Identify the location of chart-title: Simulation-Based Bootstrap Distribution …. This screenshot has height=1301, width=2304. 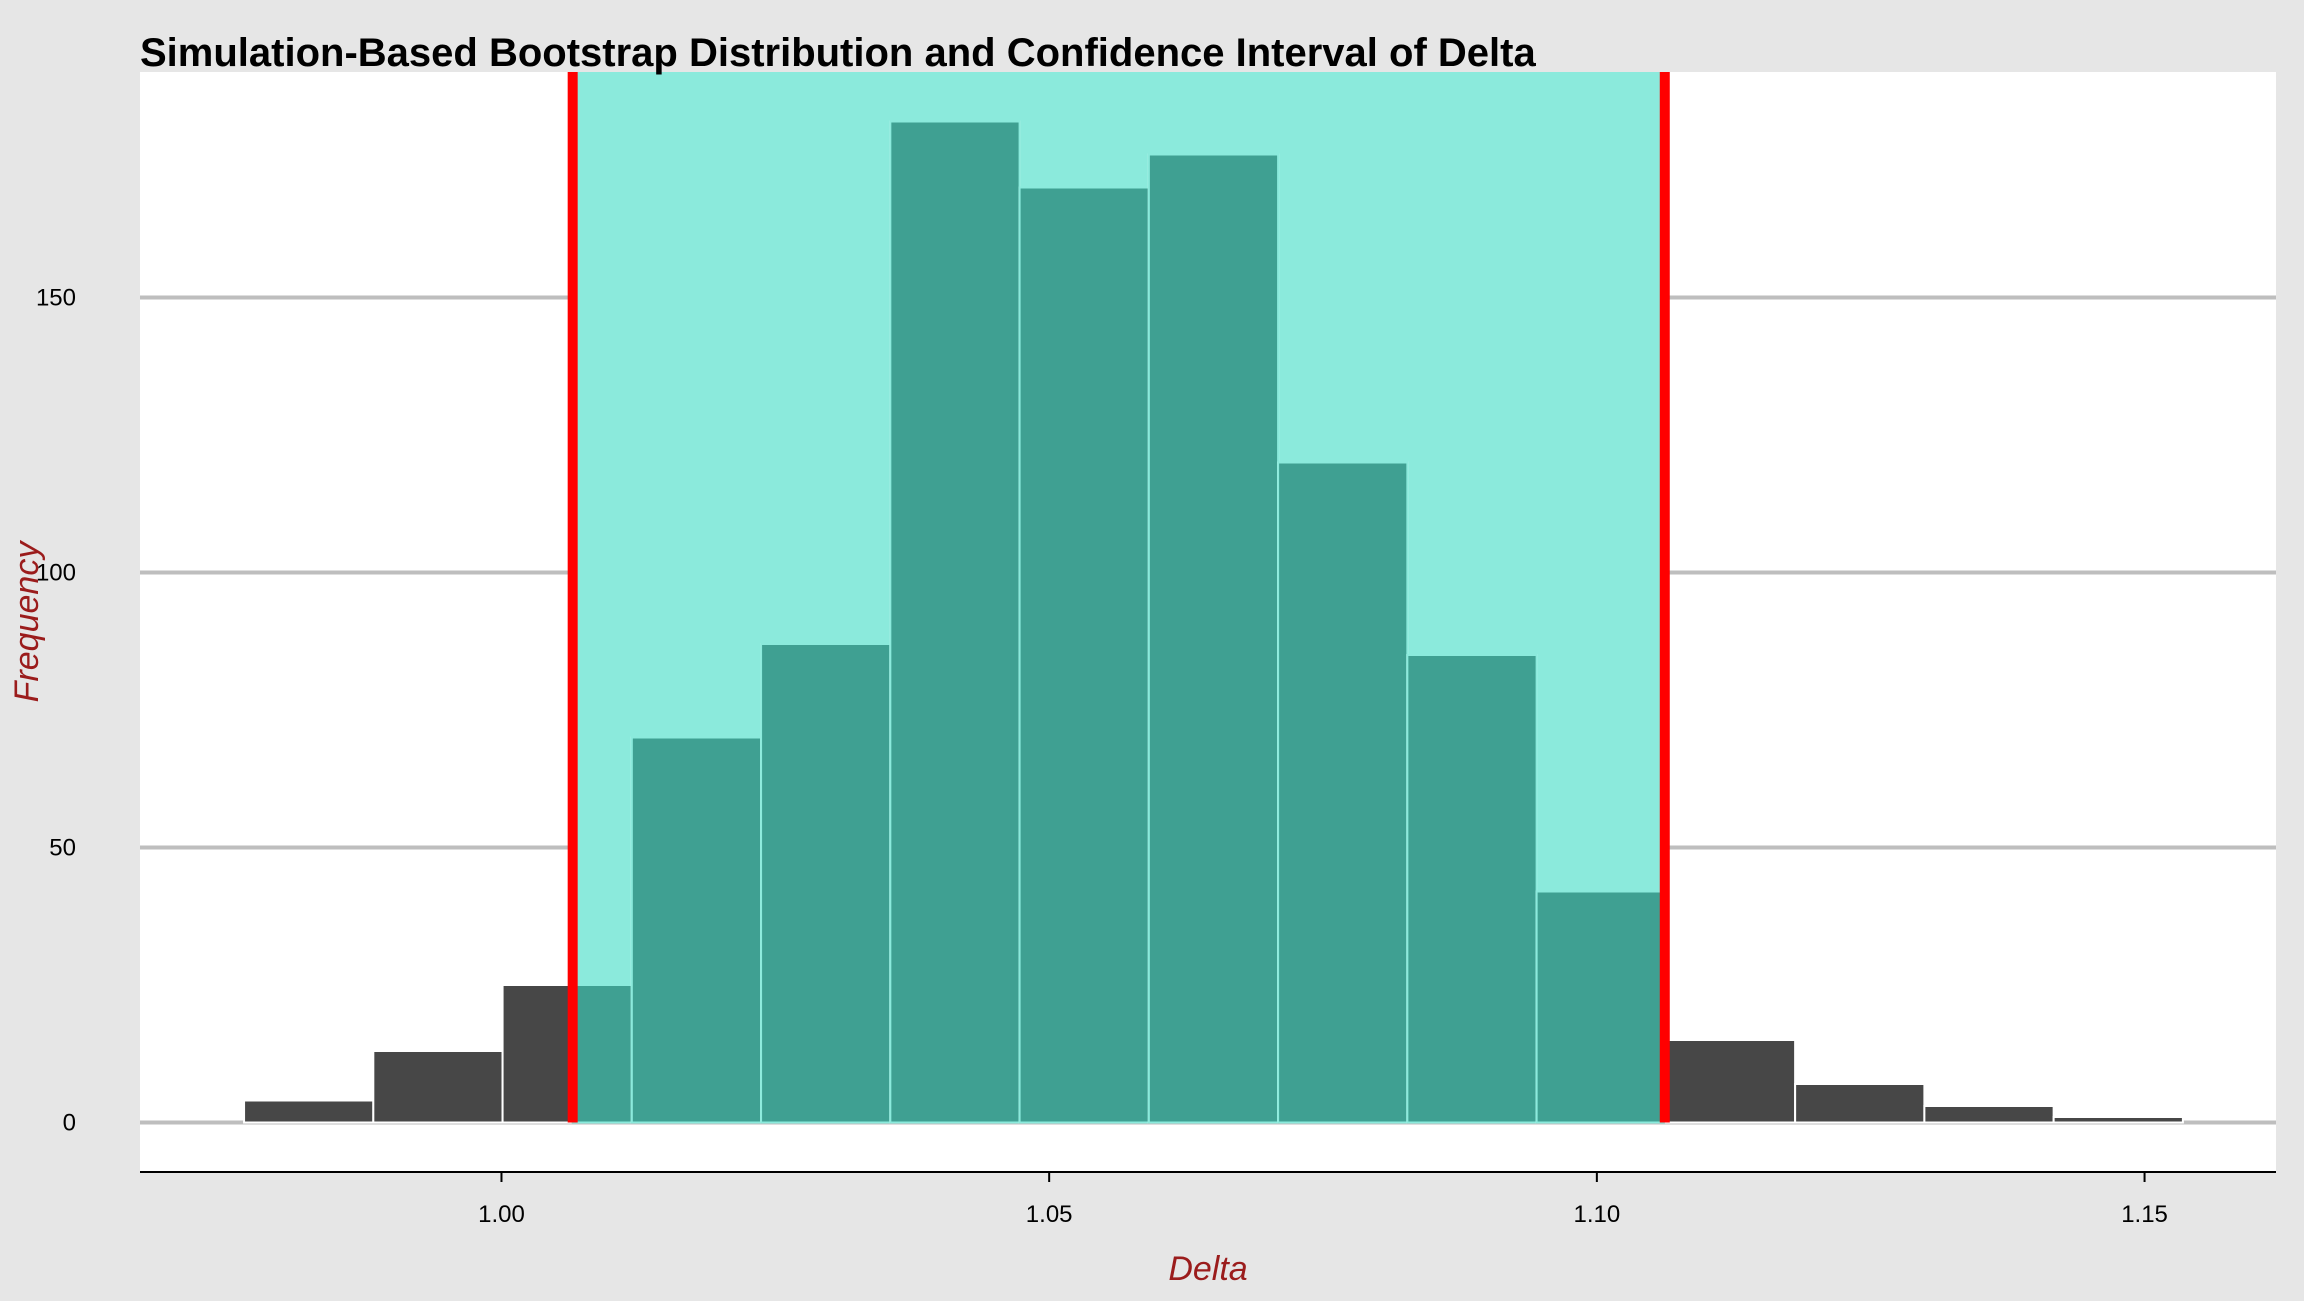
(838, 53).